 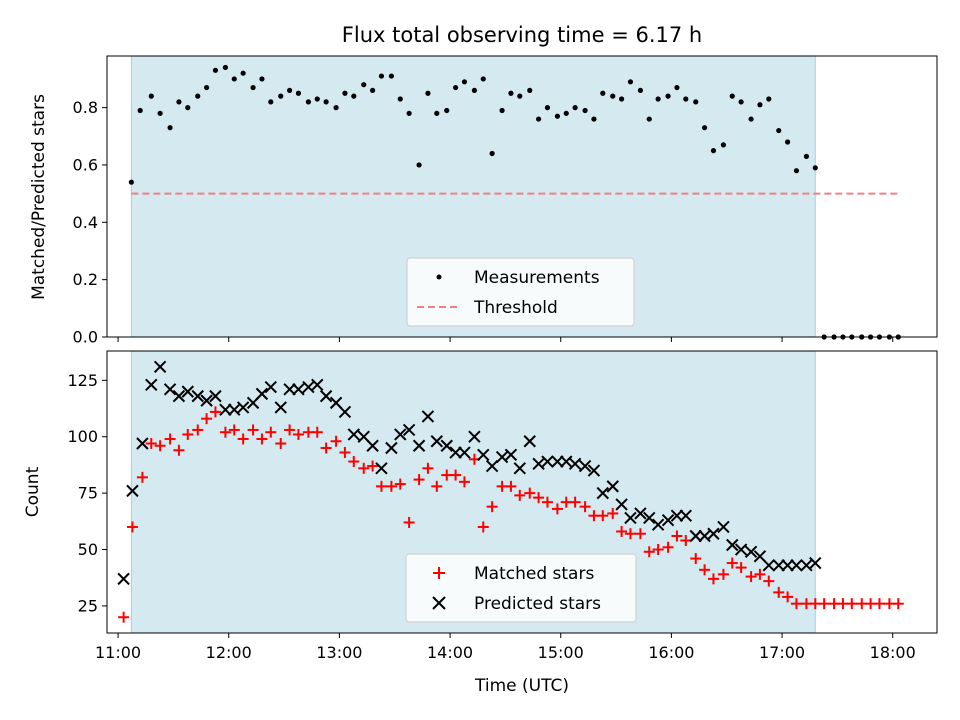 I want to click on x-tick-label: 12:00, so click(x=229, y=652).